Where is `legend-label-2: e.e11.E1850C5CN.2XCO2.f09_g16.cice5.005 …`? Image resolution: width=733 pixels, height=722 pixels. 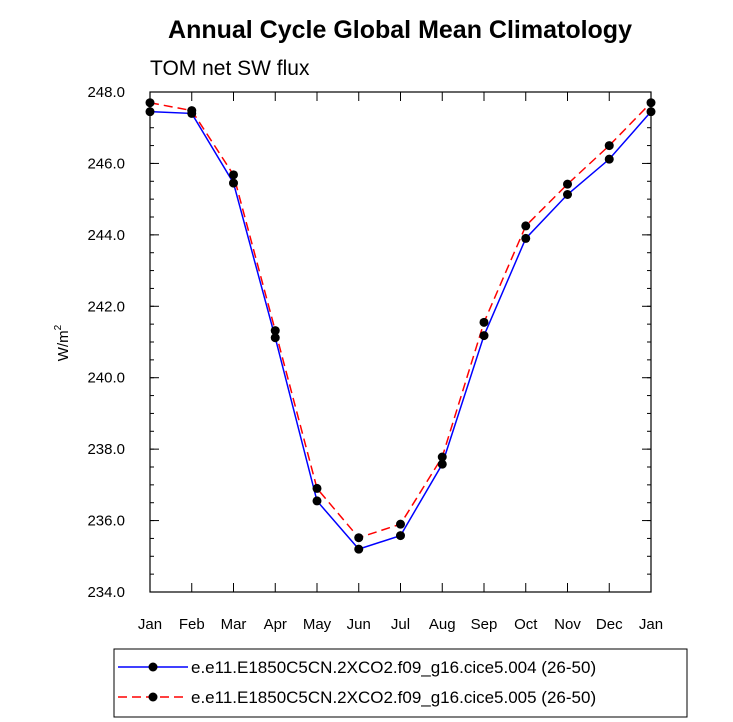 legend-label-2: e.e11.E1850C5CN.2XCO2.f09_g16.cice5.005 … is located at coordinates (393, 697).